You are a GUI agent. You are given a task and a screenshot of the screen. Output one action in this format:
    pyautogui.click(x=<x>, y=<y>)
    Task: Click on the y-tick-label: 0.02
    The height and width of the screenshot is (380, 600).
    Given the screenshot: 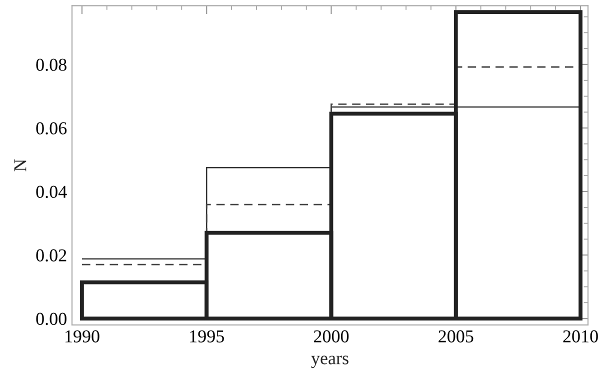 What is the action you would take?
    pyautogui.click(x=51, y=255)
    